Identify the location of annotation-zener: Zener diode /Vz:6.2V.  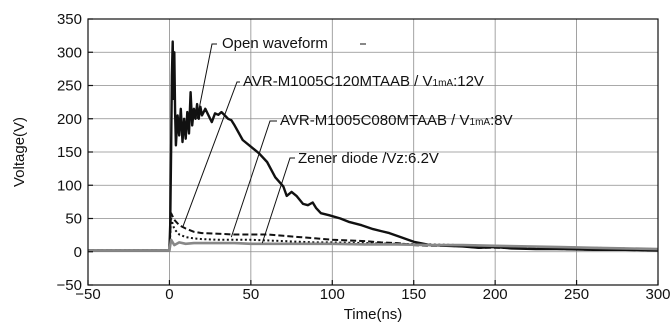
(368, 158).